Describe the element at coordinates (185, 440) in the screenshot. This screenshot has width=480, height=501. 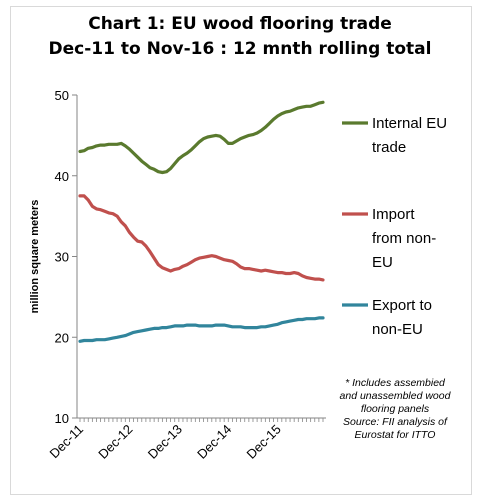
I see `x-ticks: Dec-11 Dec-12 Dec-13 Dec-14 Dec-15` at that location.